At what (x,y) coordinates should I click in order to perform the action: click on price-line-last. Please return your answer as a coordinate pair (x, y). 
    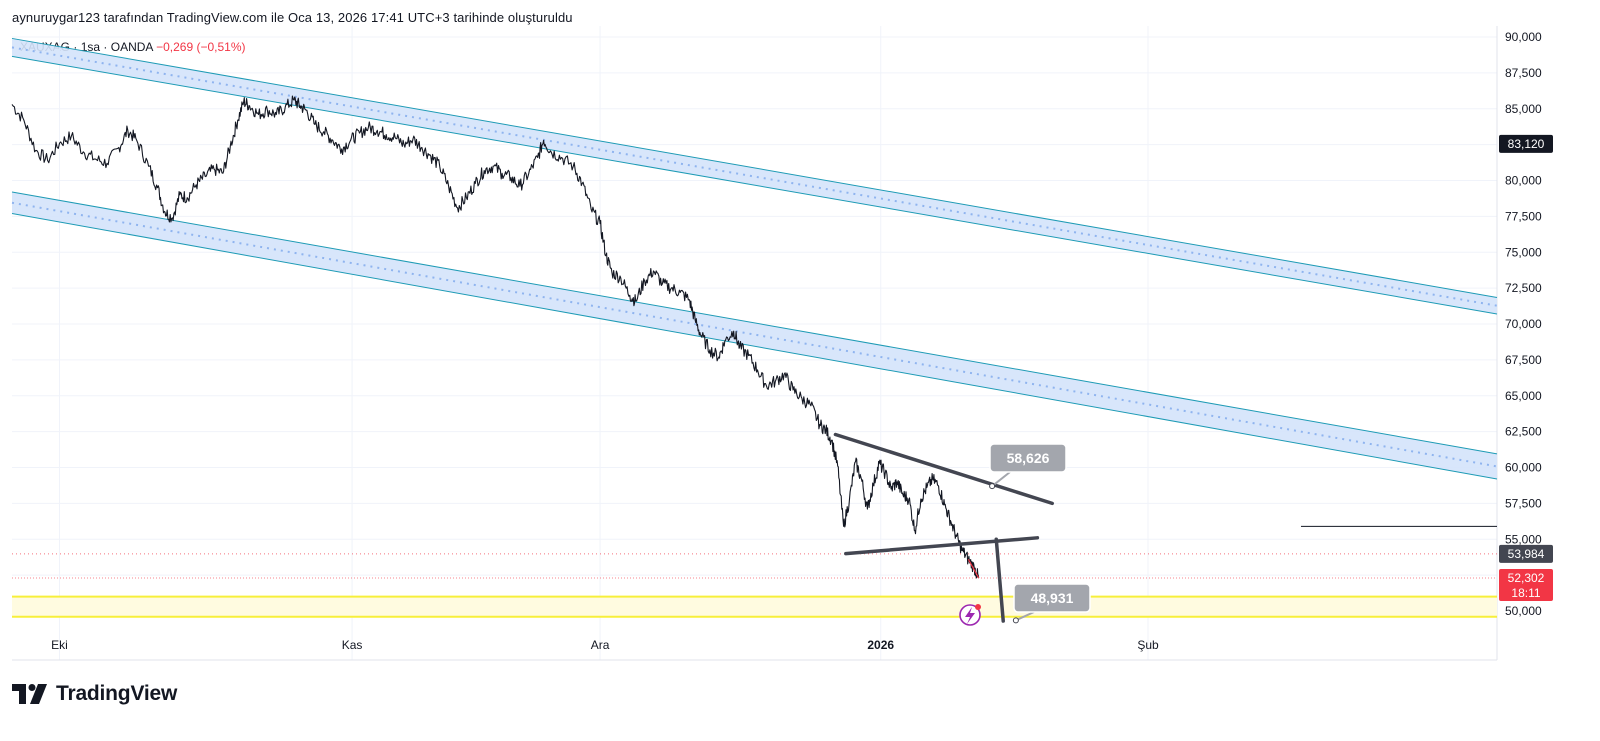
    Looking at the image, I should click on (973, 569).